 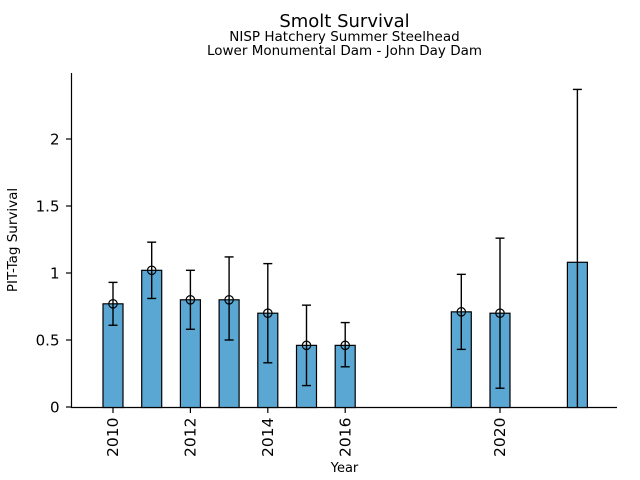 I want to click on x-tick-label-2010: 2010, so click(x=113, y=437).